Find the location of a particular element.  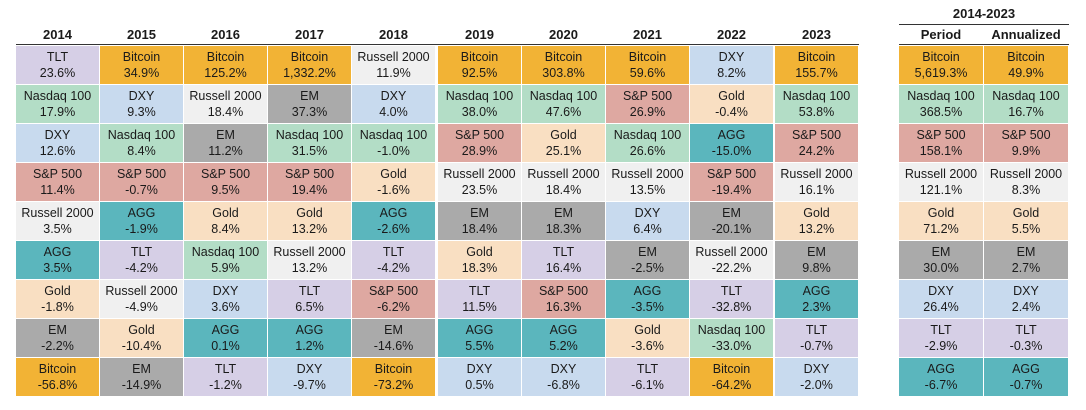

return-value: -10.4% is located at coordinates (141, 346).